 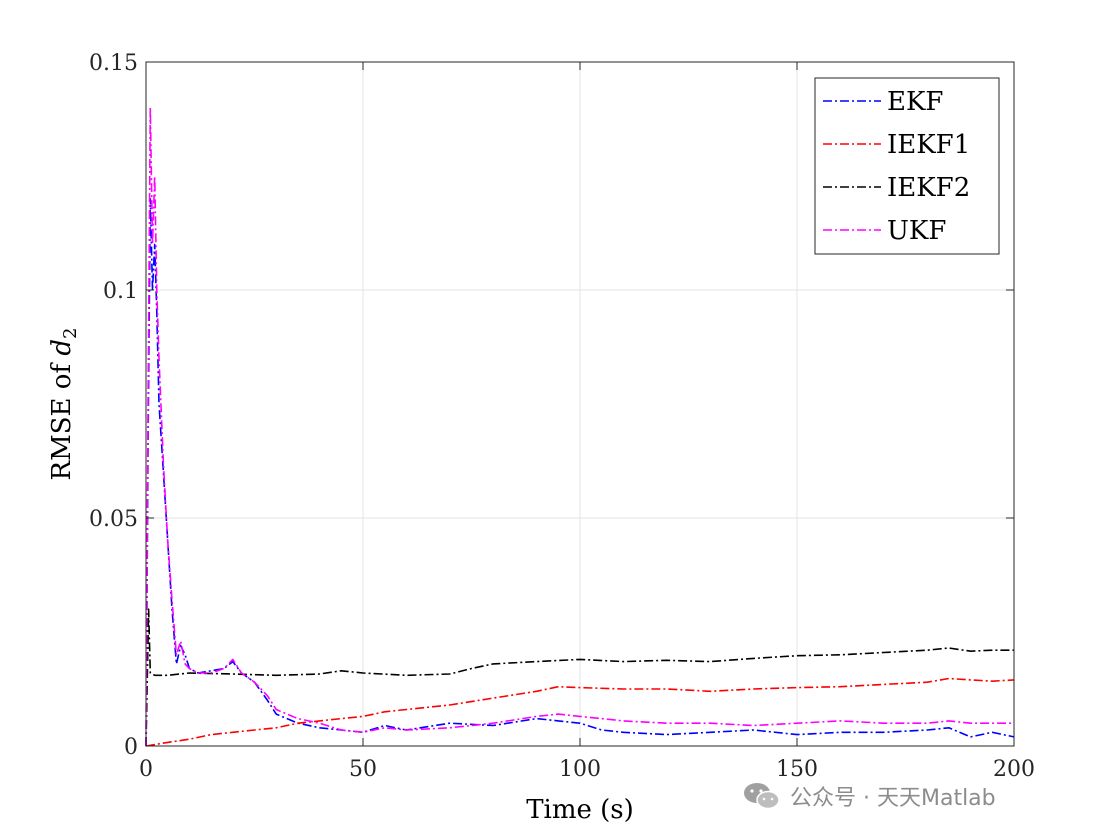 I want to click on legend-box, so click(x=907, y=166).